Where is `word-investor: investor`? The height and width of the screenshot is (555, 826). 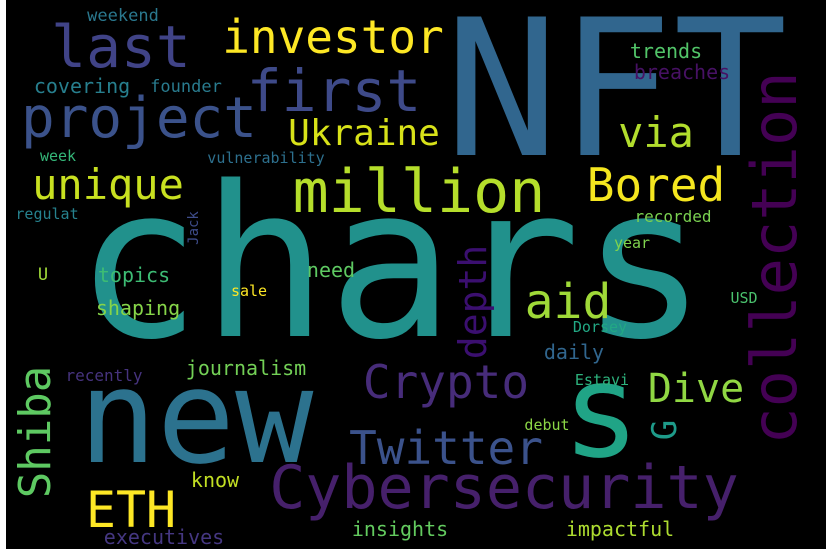
word-investor: investor is located at coordinates (333, 37).